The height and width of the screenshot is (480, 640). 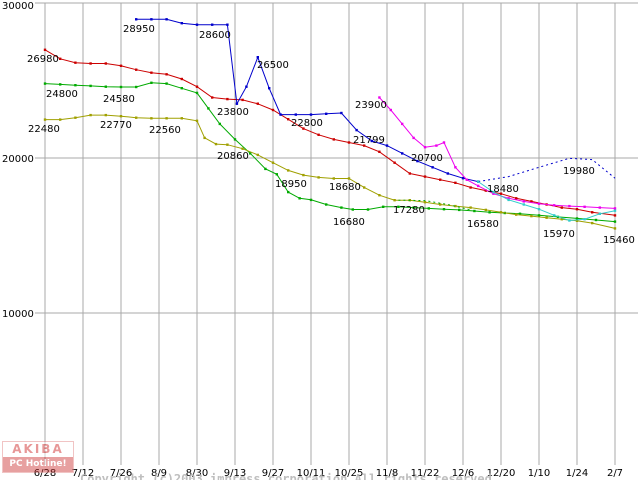 I want to click on price-label: 22560, so click(x=165, y=130).